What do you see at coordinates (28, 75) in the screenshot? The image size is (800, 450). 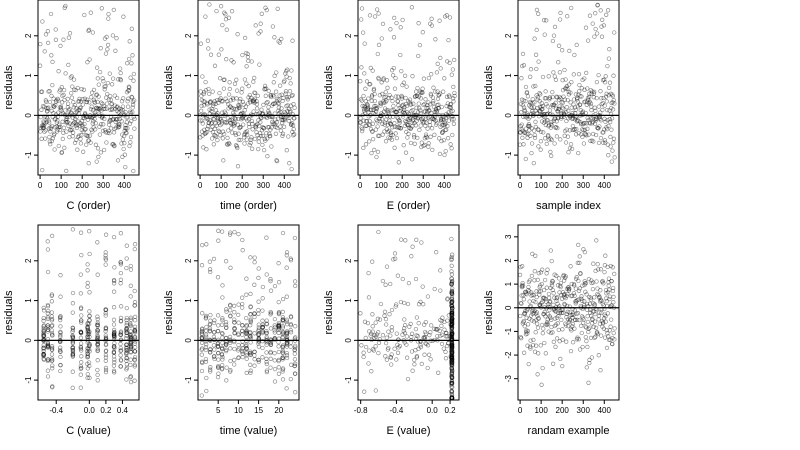 I see `y-tick-label: 1` at bounding box center [28, 75].